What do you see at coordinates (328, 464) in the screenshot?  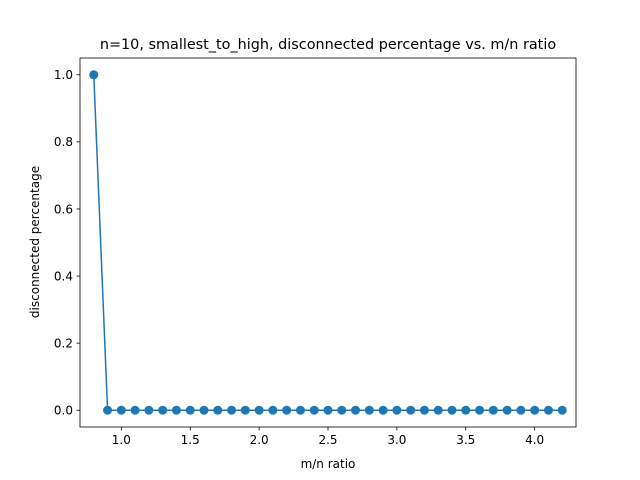 I see `x-axis-label: m/n ratio` at bounding box center [328, 464].